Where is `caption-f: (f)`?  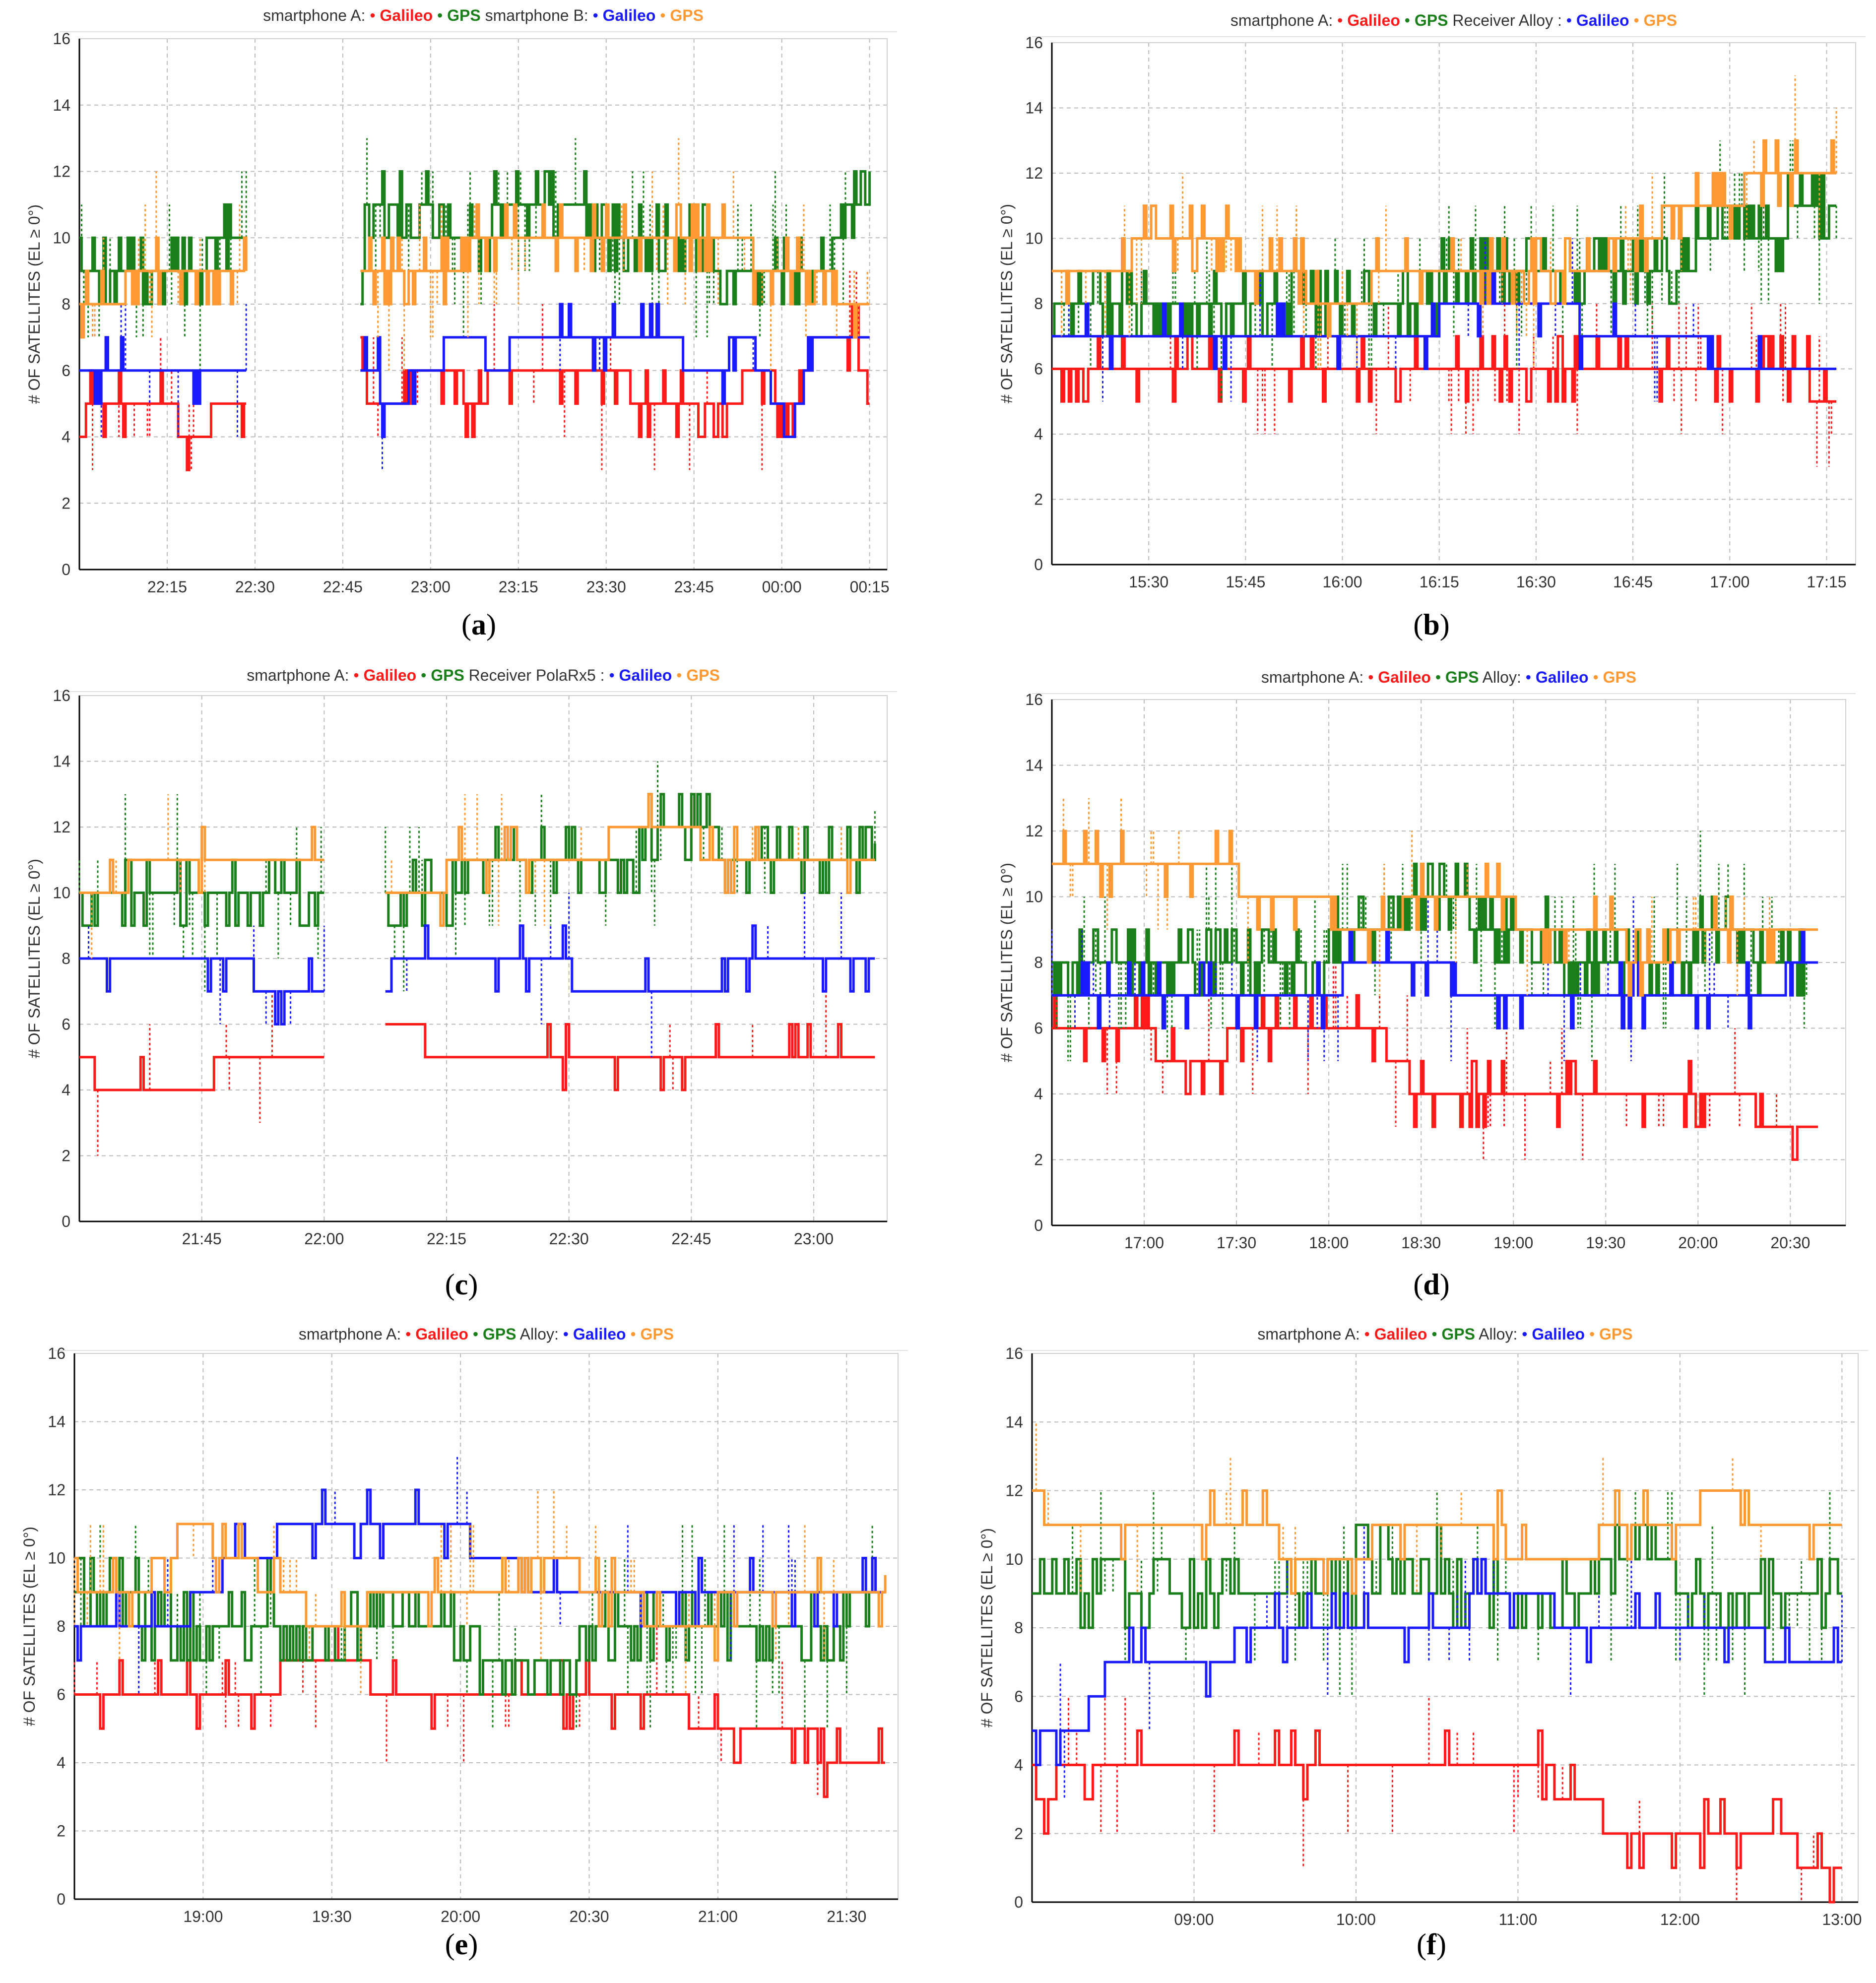 caption-f: (f) is located at coordinates (1431, 1944).